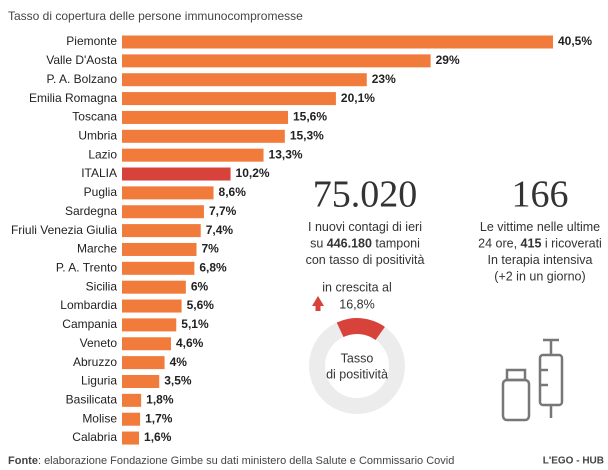 This screenshot has height=470, width=608. What do you see at coordinates (356, 287) in the screenshot?
I see `gauge-caption: in crescita al` at bounding box center [356, 287].